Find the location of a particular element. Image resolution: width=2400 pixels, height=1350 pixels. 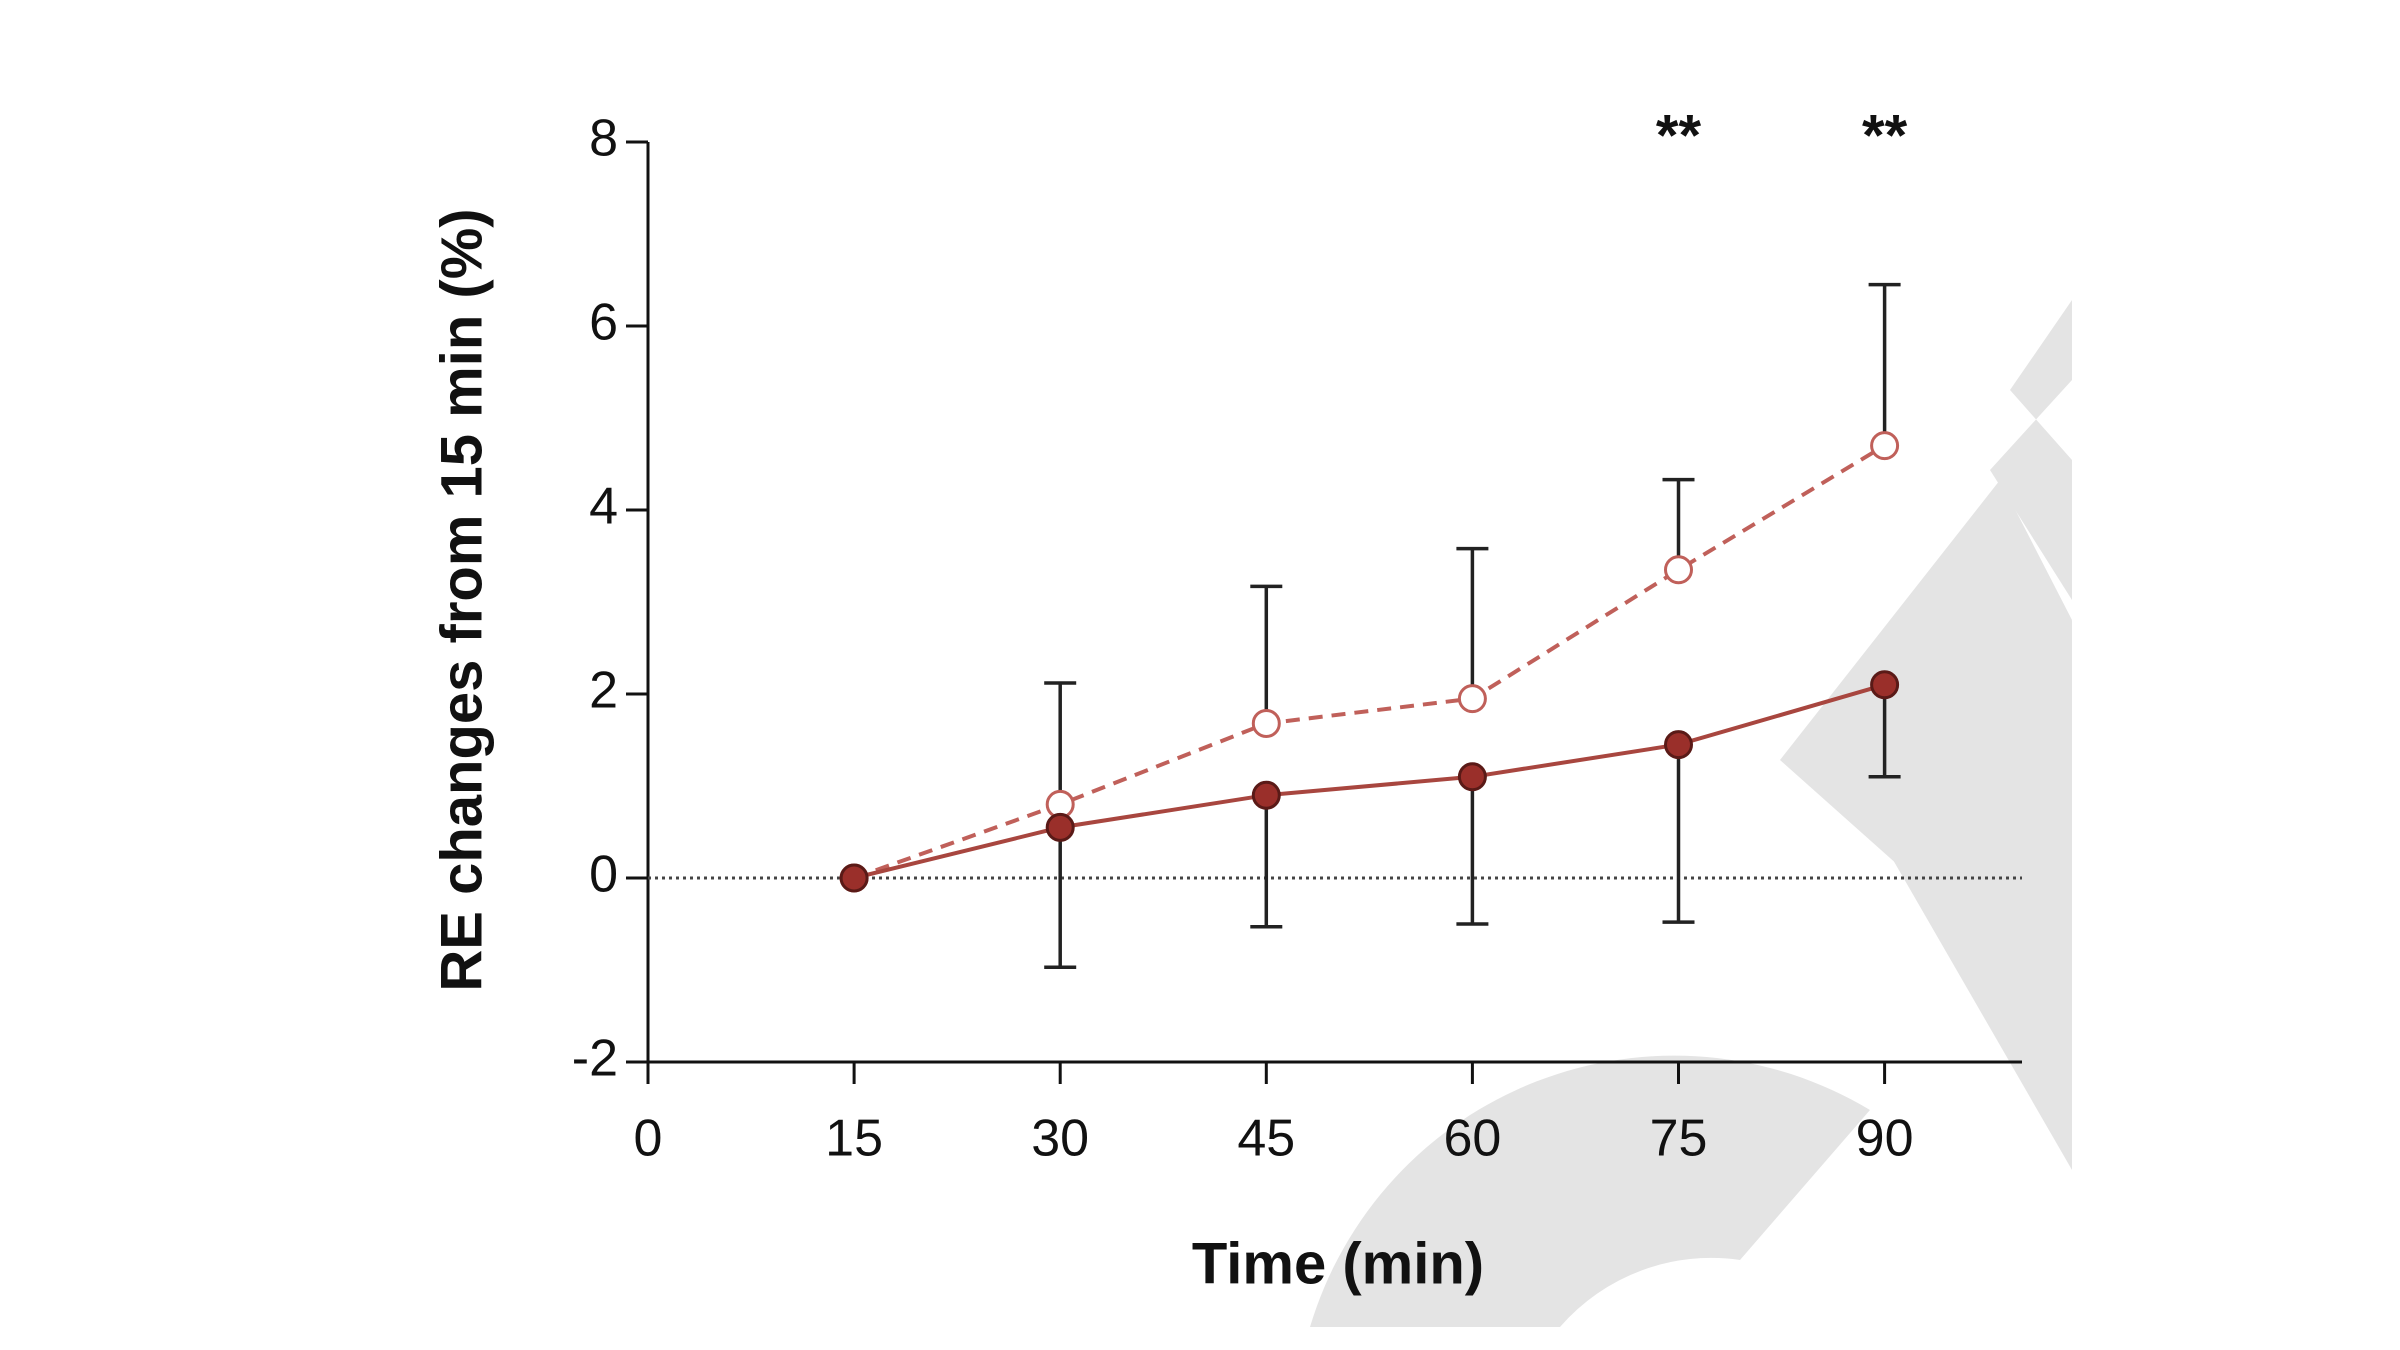

x-axis-title: Time (min) is located at coordinates (1338, 1263).